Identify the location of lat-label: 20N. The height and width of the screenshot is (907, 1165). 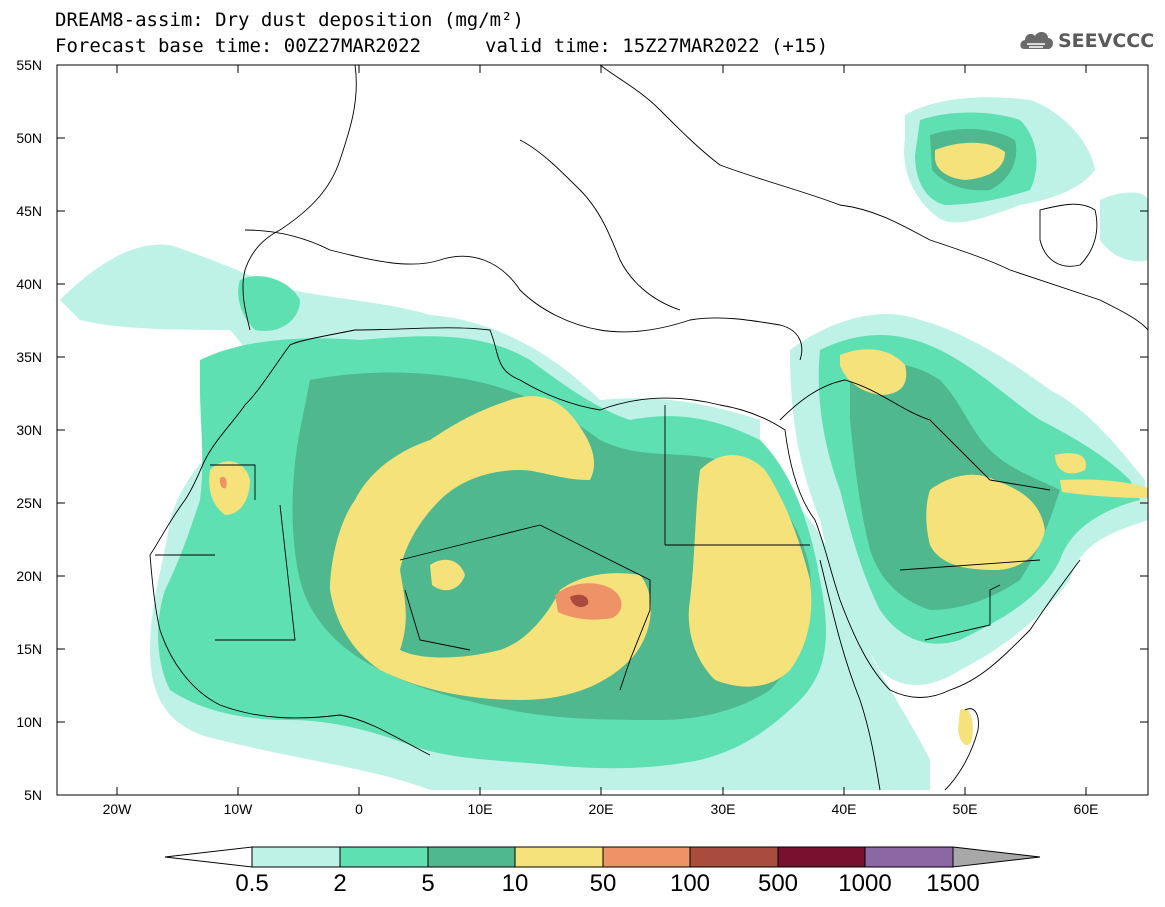
(29, 576).